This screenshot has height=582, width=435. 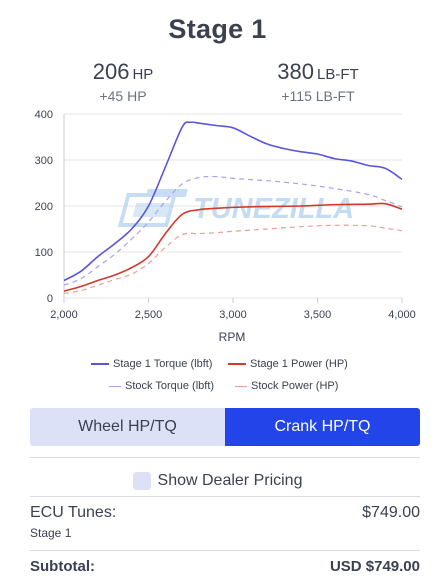 I want to click on torque-value-row: 380 LB-FT, so click(x=318, y=73).